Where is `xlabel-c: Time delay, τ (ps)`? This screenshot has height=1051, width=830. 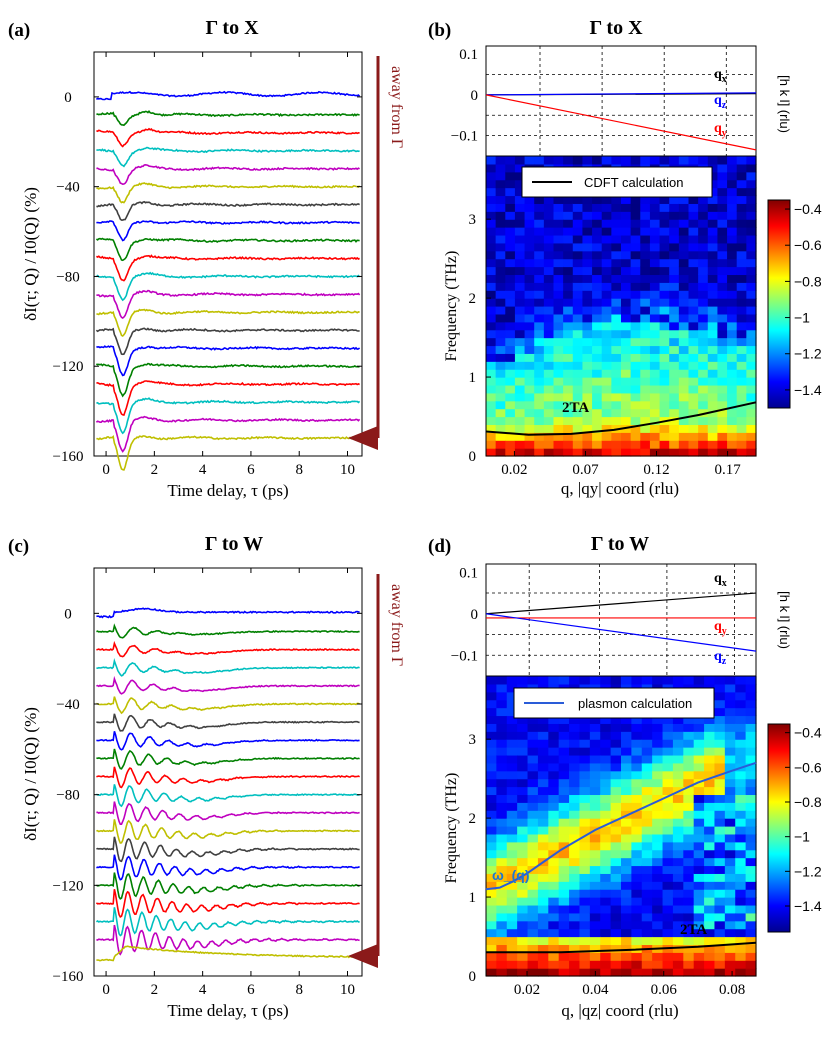
xlabel-c: Time delay, τ (ps) is located at coordinates (227, 1010).